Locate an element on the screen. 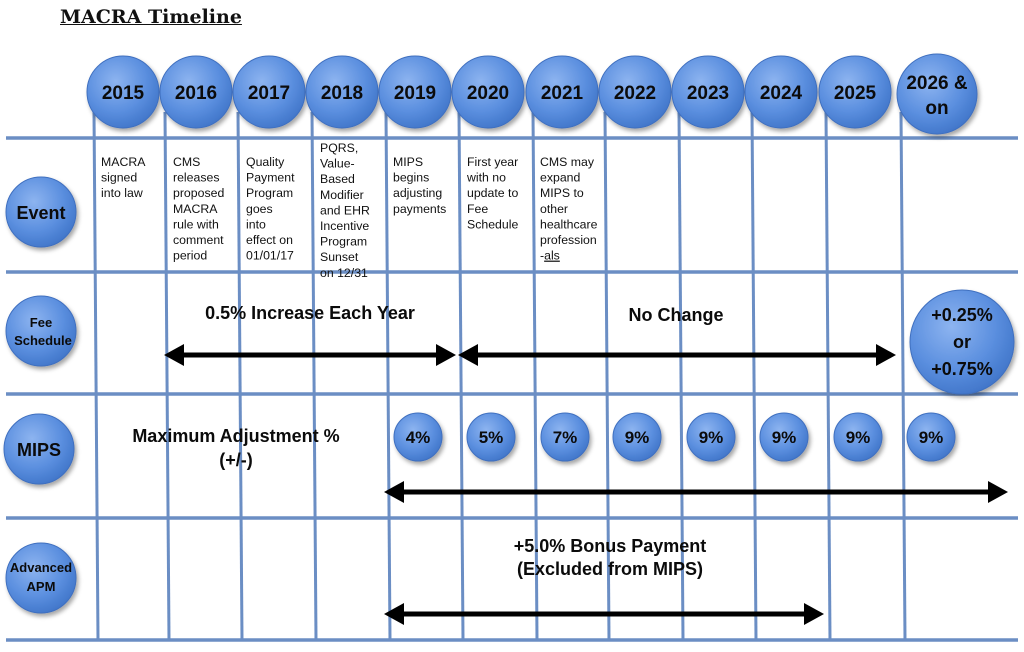 This screenshot has height=652, width=1024. year-circle-10: 2024 is located at coordinates (781, 92).